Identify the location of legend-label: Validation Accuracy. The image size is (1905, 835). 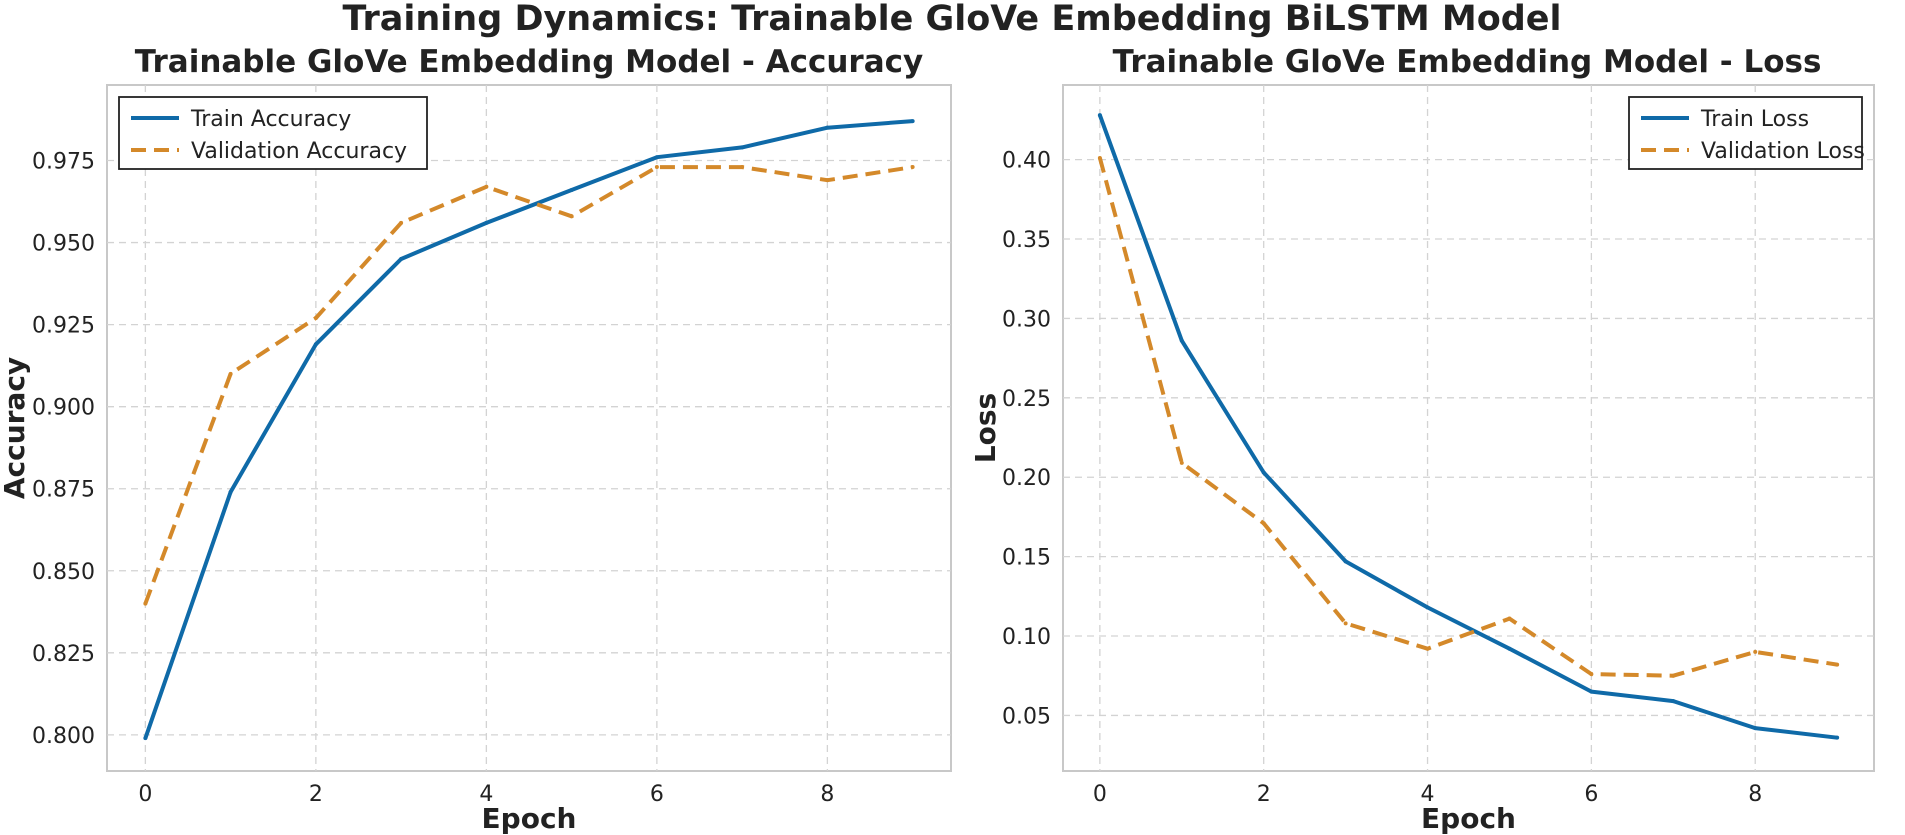
(299, 151).